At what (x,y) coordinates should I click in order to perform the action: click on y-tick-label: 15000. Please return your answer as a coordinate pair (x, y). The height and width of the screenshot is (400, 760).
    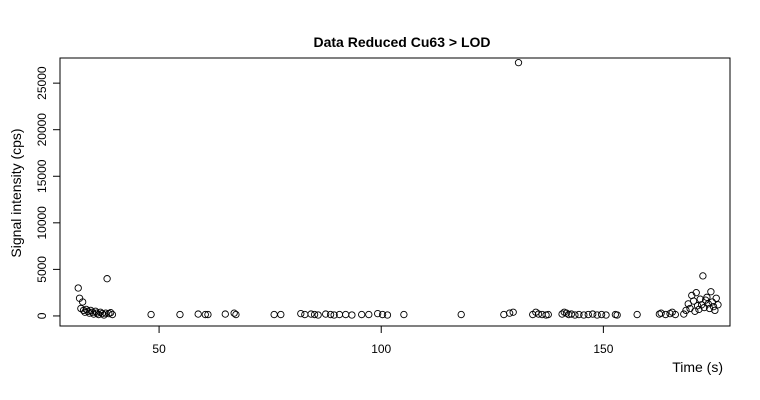
    Looking at the image, I should click on (42, 176).